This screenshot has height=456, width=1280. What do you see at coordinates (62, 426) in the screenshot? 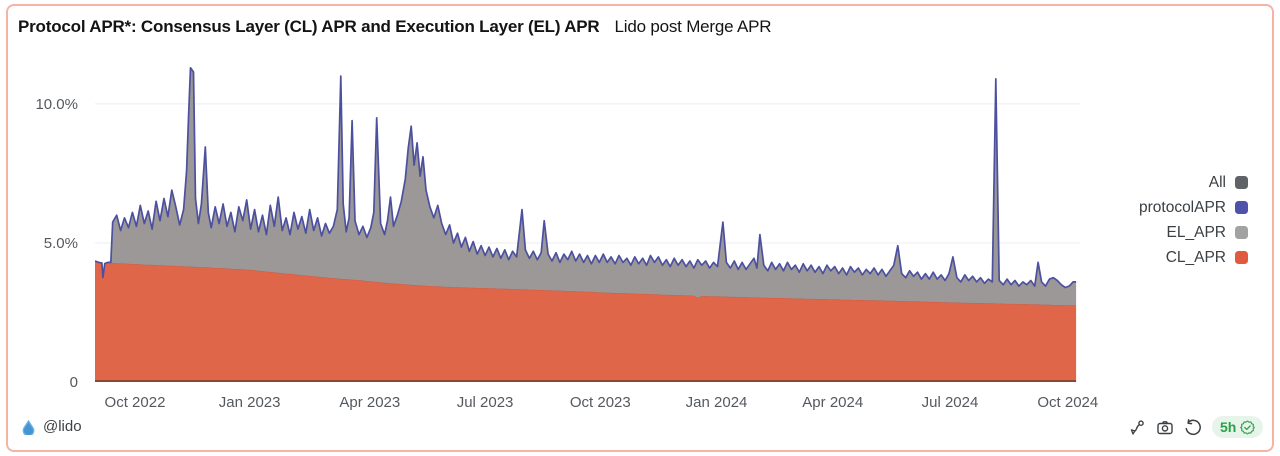
I see `author-handle: @lido` at bounding box center [62, 426].